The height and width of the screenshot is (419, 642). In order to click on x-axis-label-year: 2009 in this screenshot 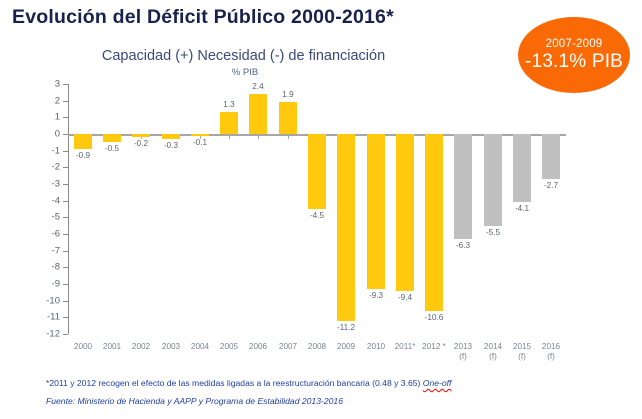, I will do `click(346, 346)`.